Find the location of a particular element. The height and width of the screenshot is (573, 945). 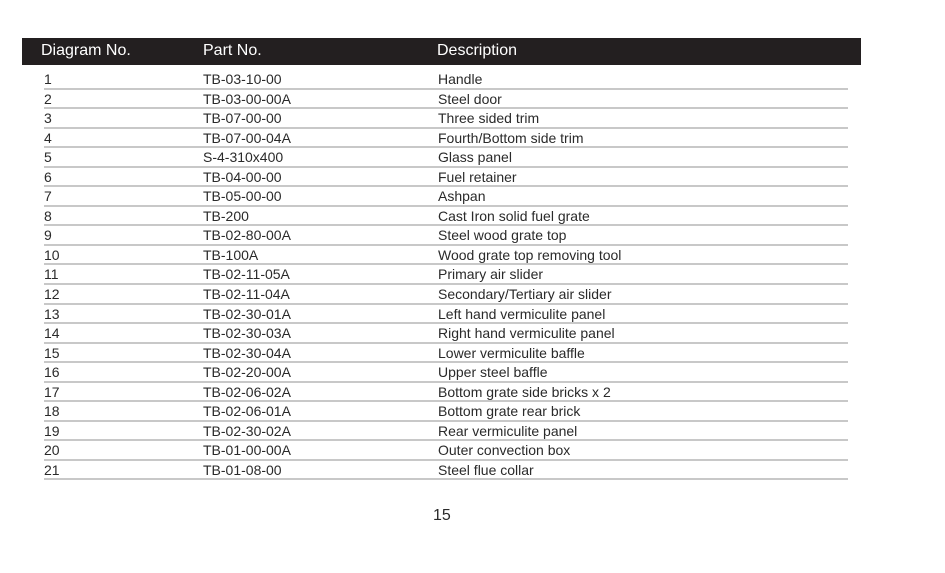

cell-part-no: TB-02-06-02A is located at coordinates (247, 391).